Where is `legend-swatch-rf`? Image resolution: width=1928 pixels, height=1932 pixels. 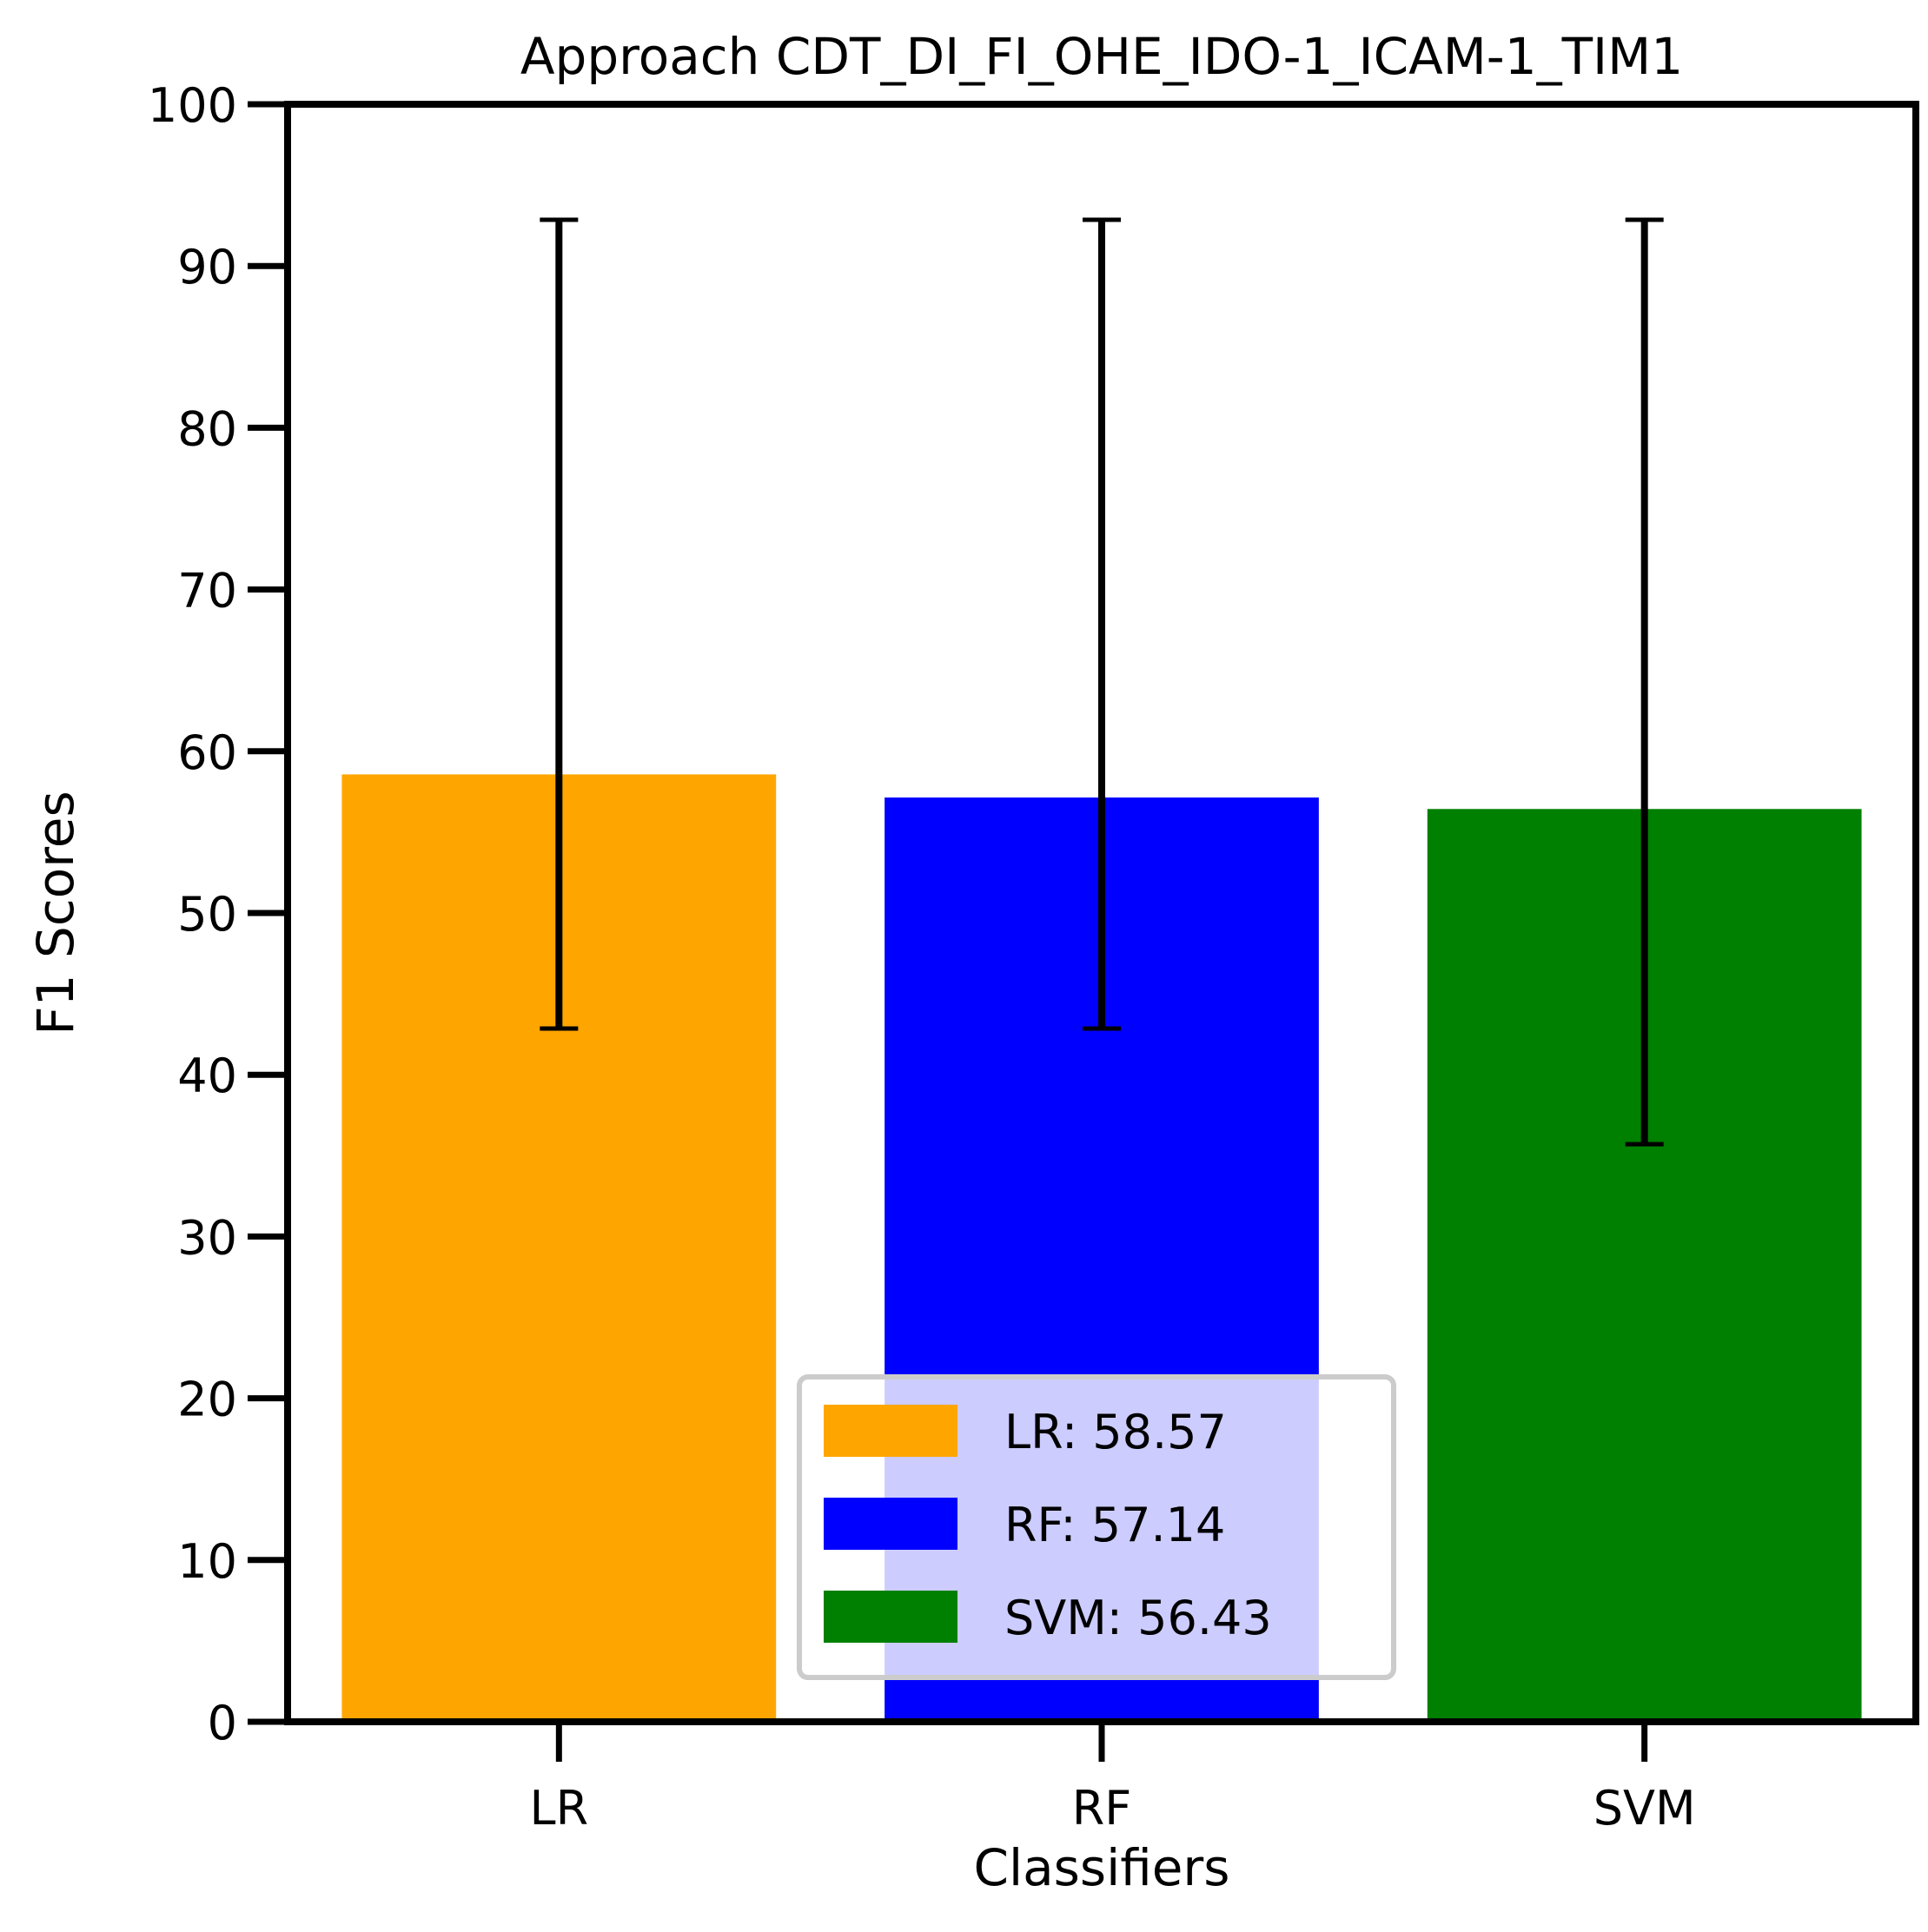
legend-swatch-rf is located at coordinates (891, 1524).